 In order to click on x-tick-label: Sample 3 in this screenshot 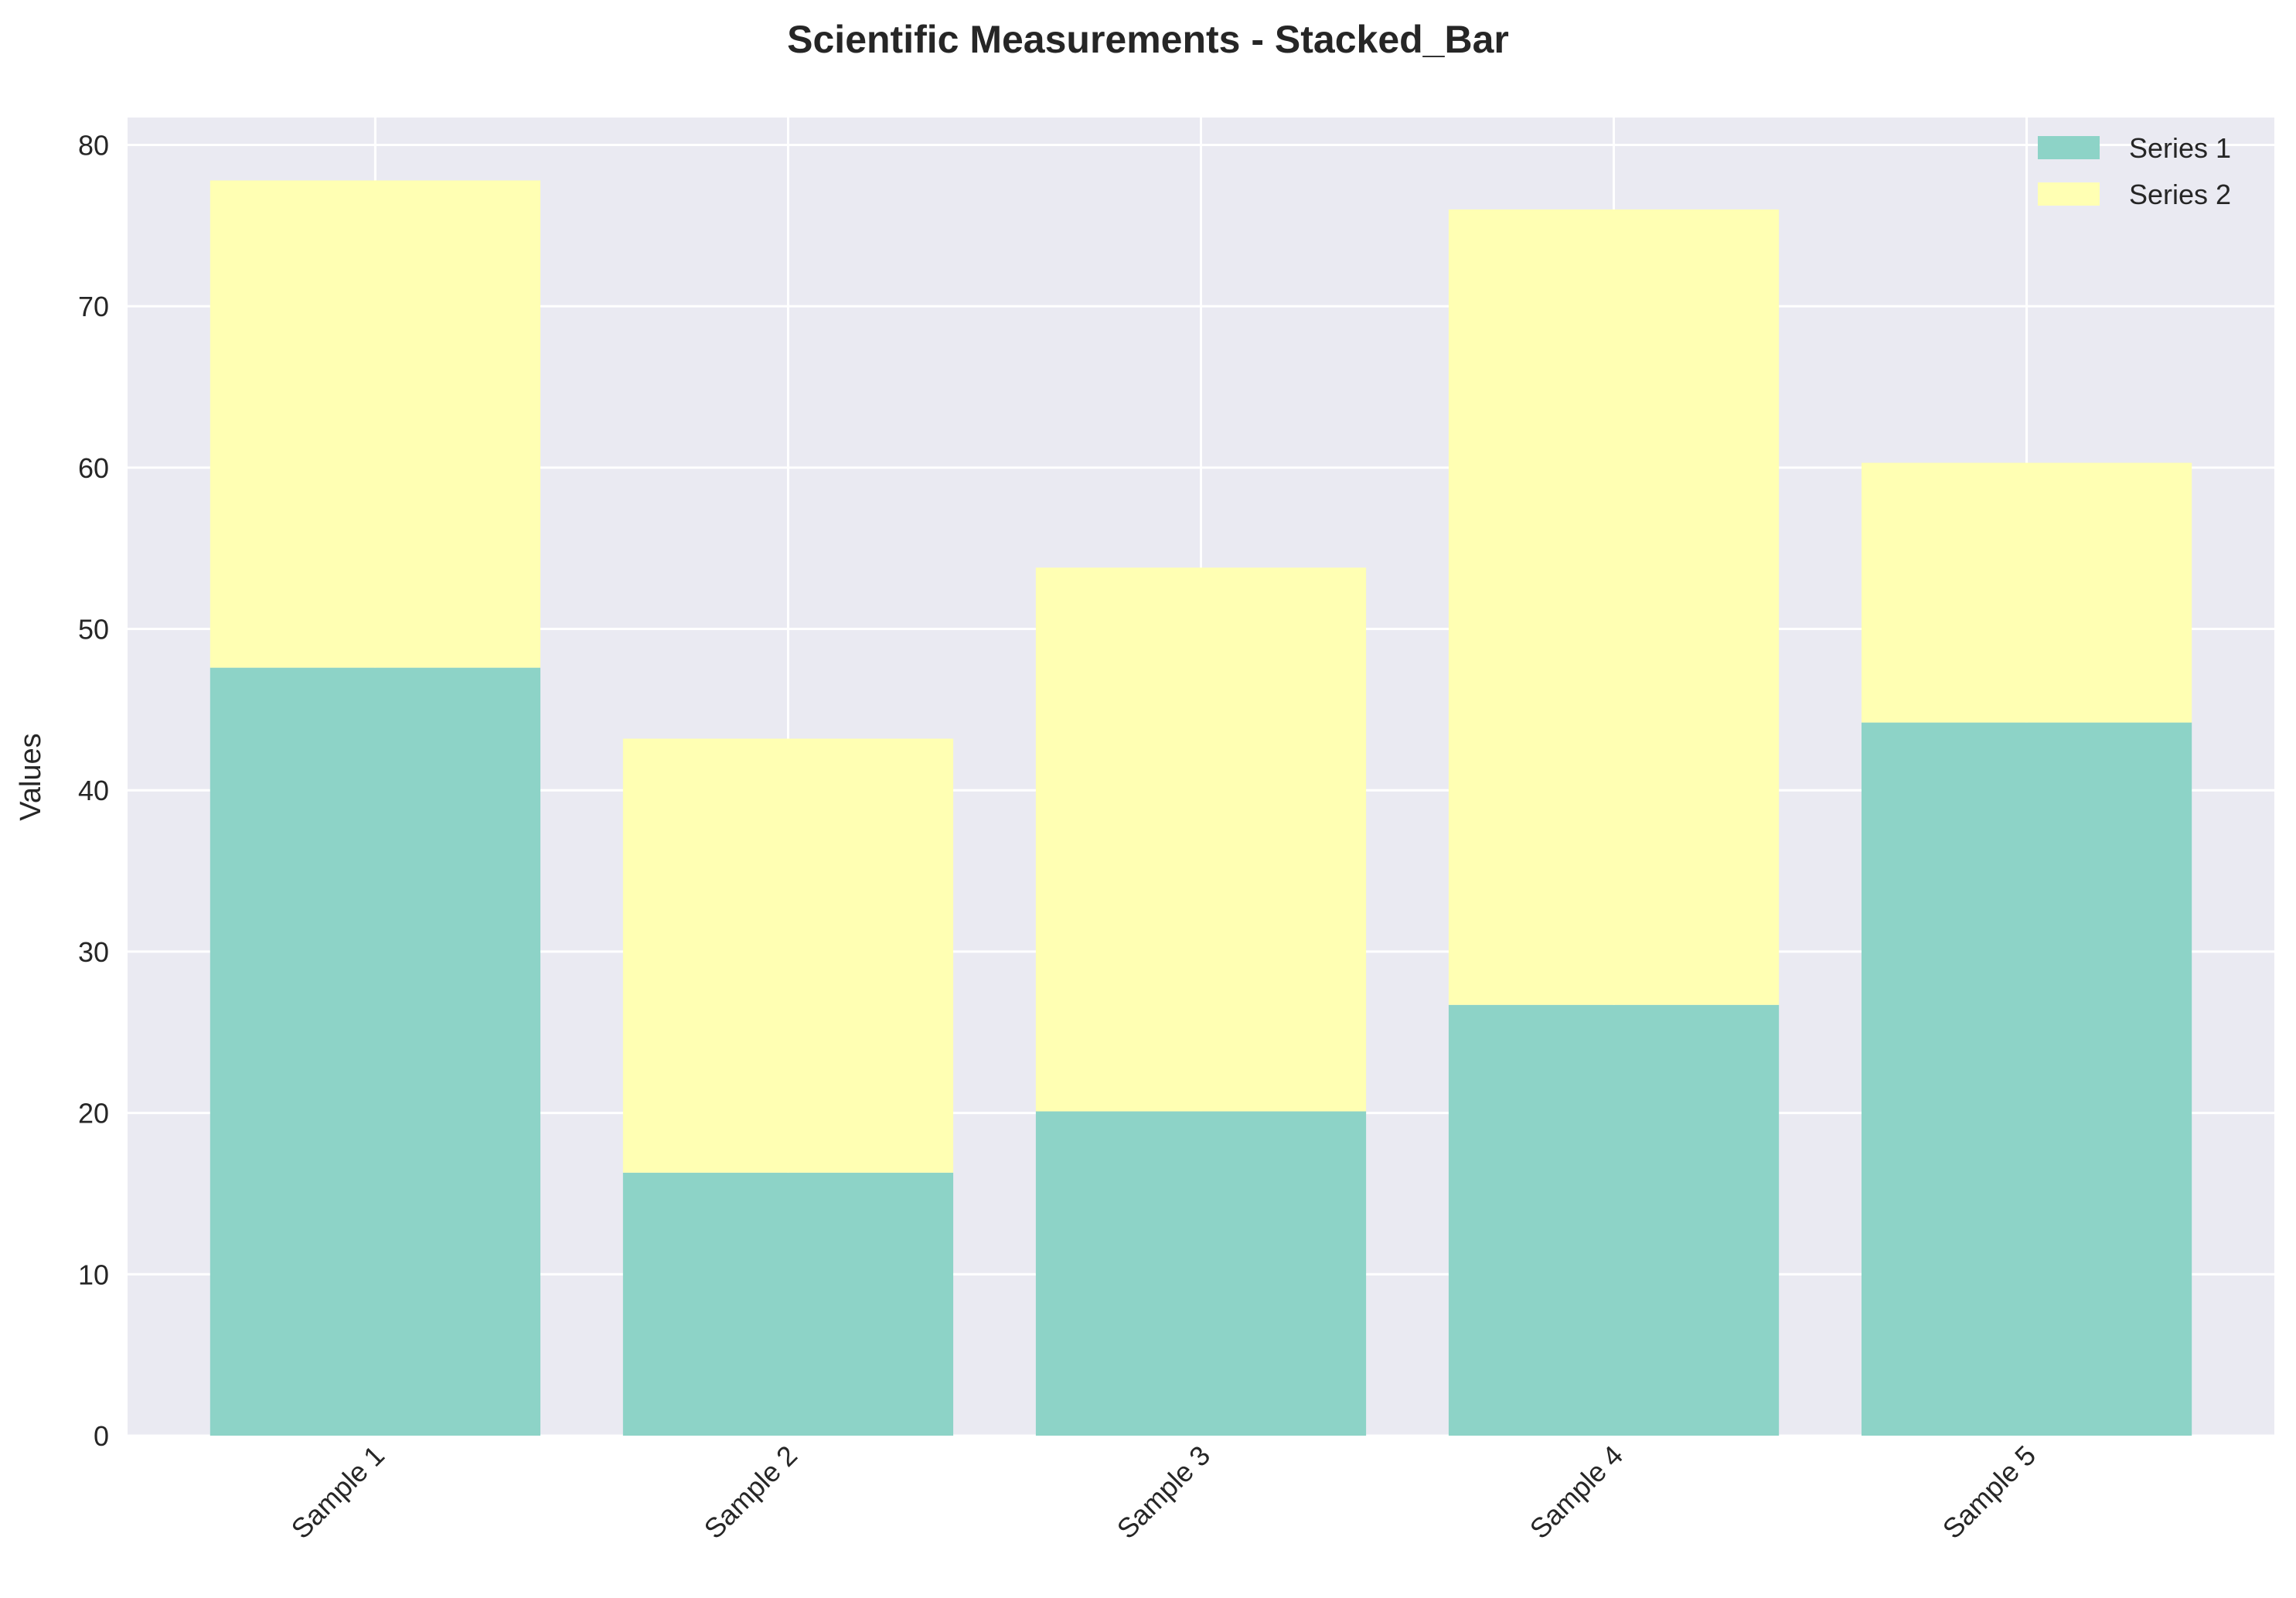, I will do `click(1164, 1492)`.